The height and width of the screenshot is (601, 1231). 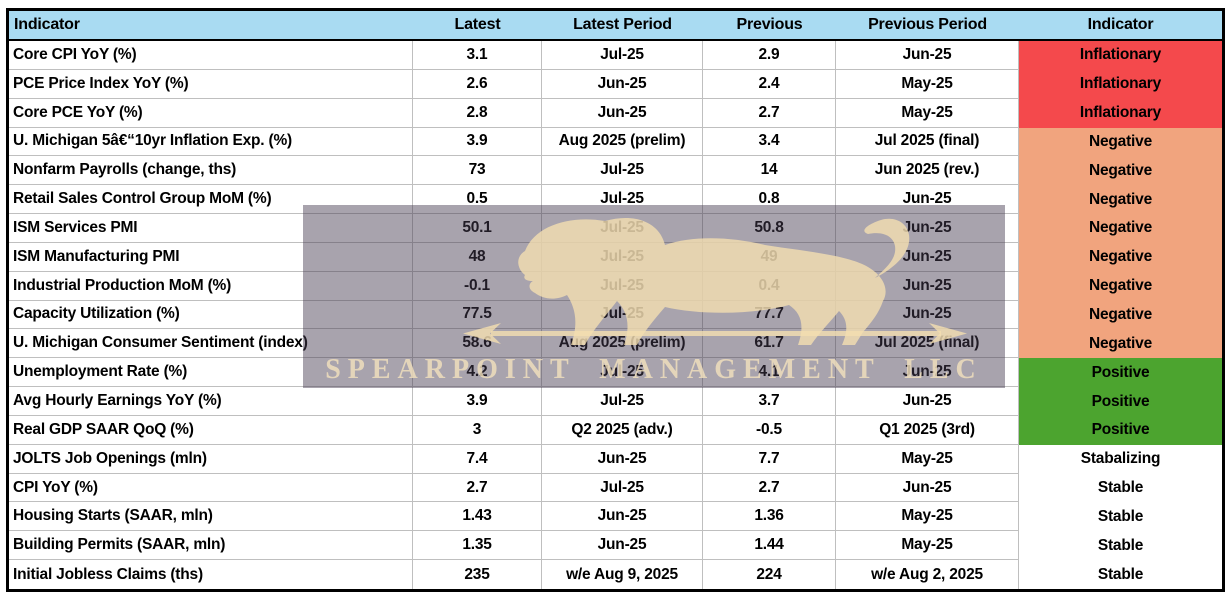 I want to click on column-header-indicator: Indicator, so click(x=211, y=26).